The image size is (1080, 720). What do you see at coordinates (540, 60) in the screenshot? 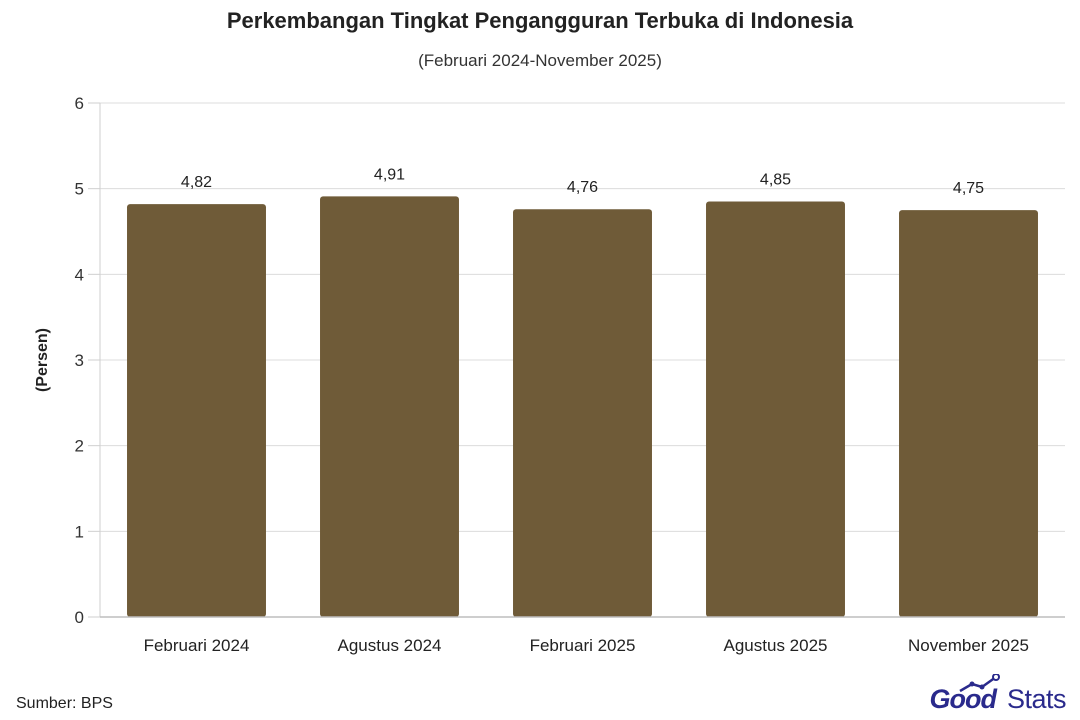
I see `chart-subtitle: (Februari 2024-November 2025)` at bounding box center [540, 60].